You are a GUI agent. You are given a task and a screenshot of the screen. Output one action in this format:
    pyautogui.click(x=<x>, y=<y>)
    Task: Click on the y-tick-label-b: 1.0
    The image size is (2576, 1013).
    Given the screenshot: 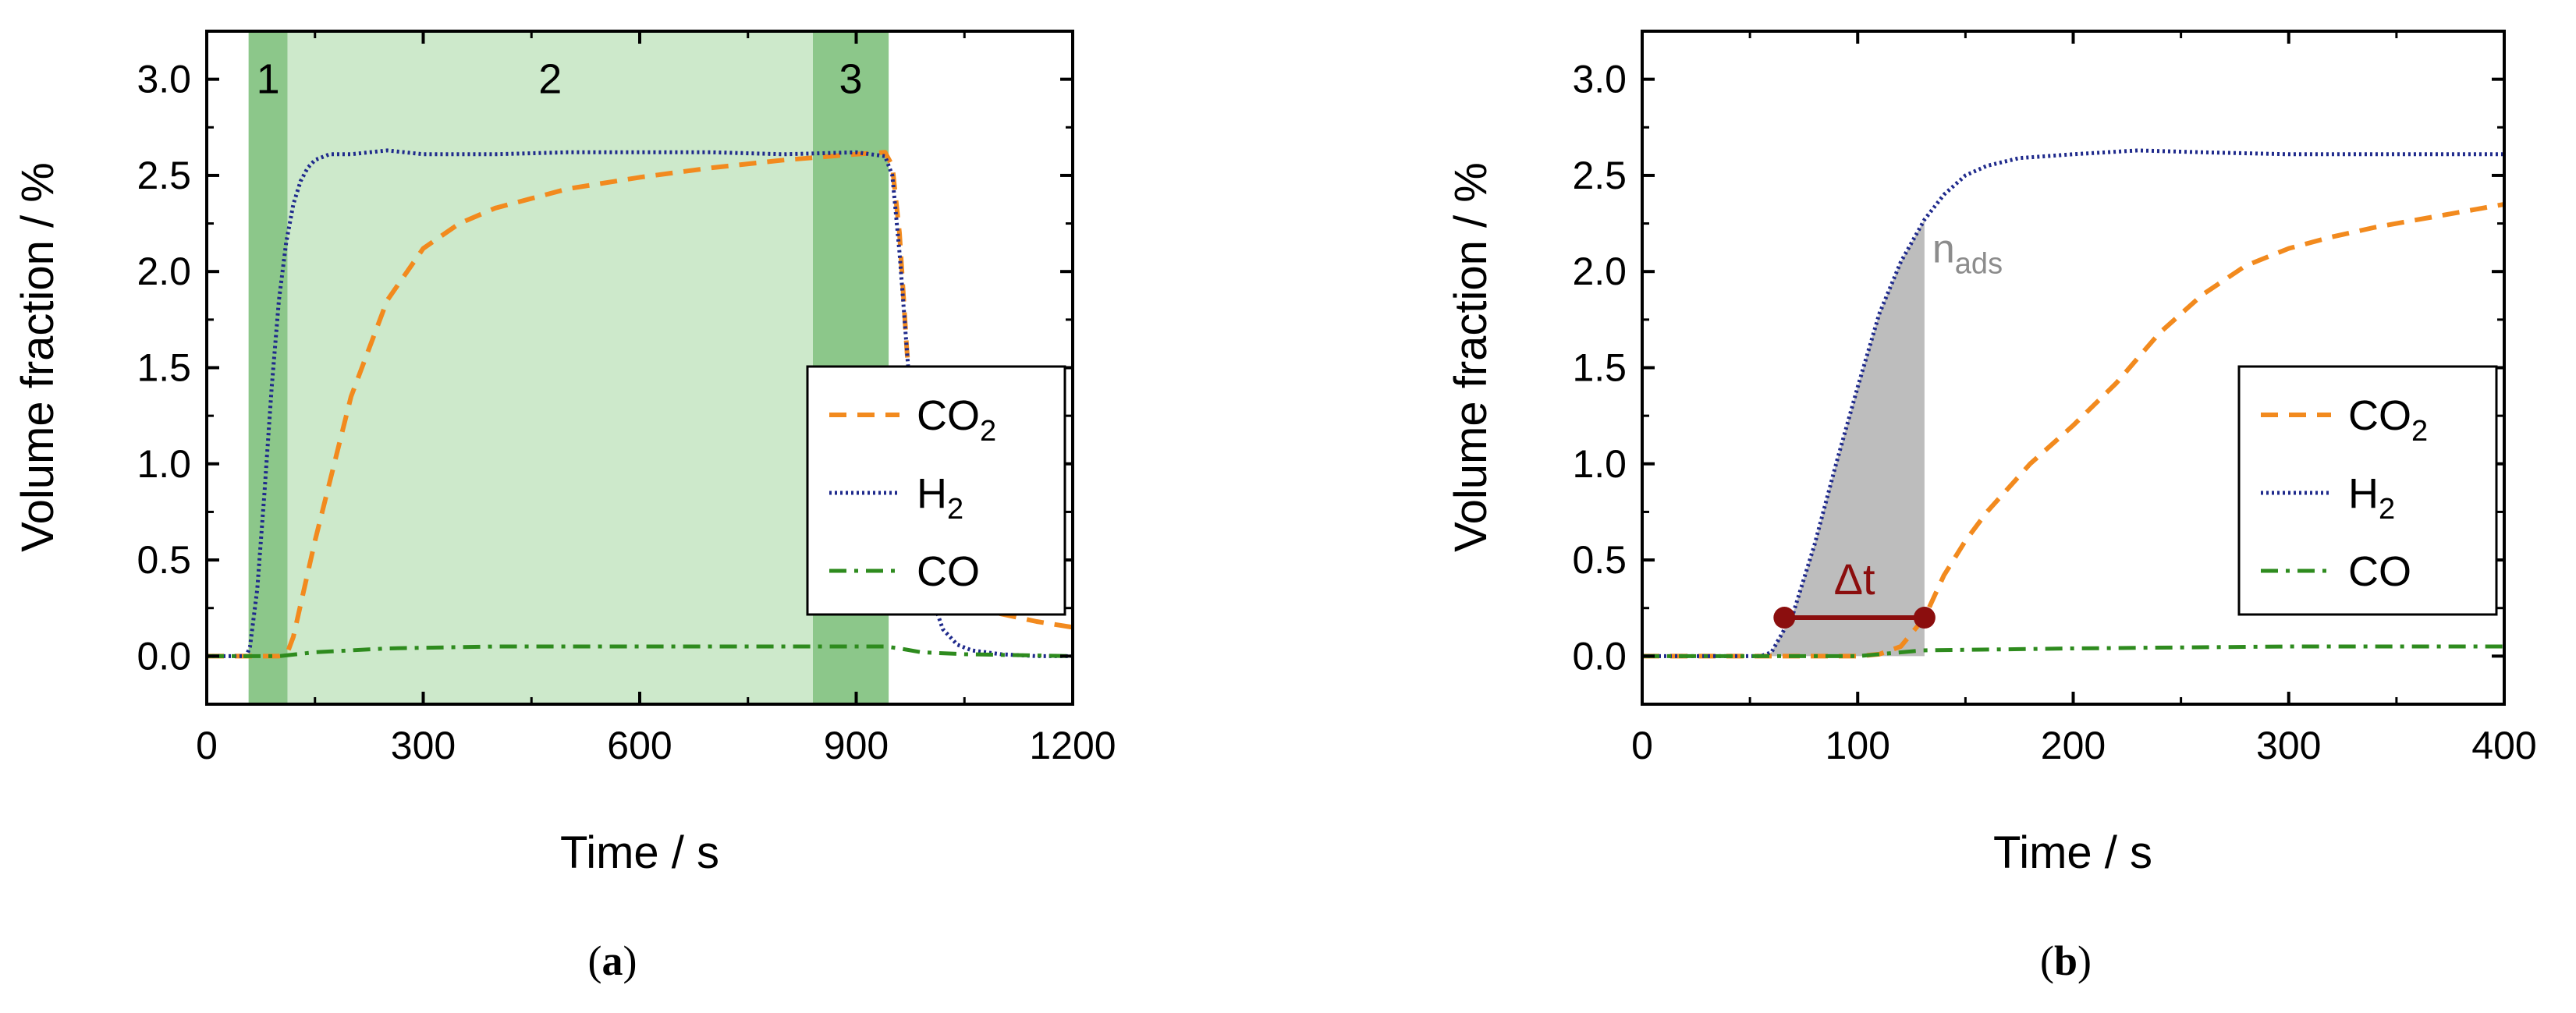 What is the action you would take?
    pyautogui.click(x=1599, y=464)
    